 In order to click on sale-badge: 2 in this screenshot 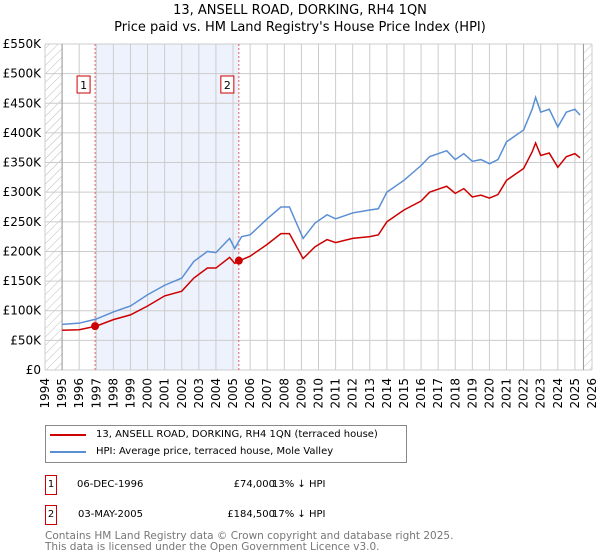, I will do `click(51, 515)`.